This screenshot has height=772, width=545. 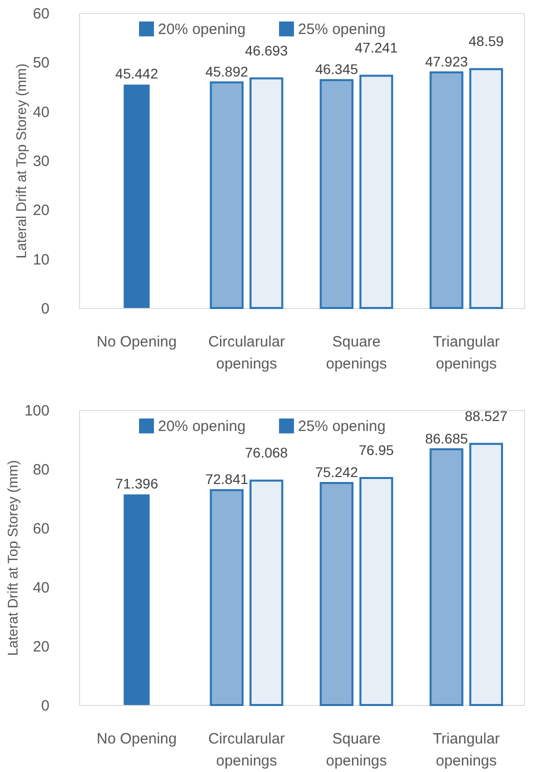 I want to click on y-axis-title: Lateral Drift at Top Storey (mm), so click(x=20, y=161).